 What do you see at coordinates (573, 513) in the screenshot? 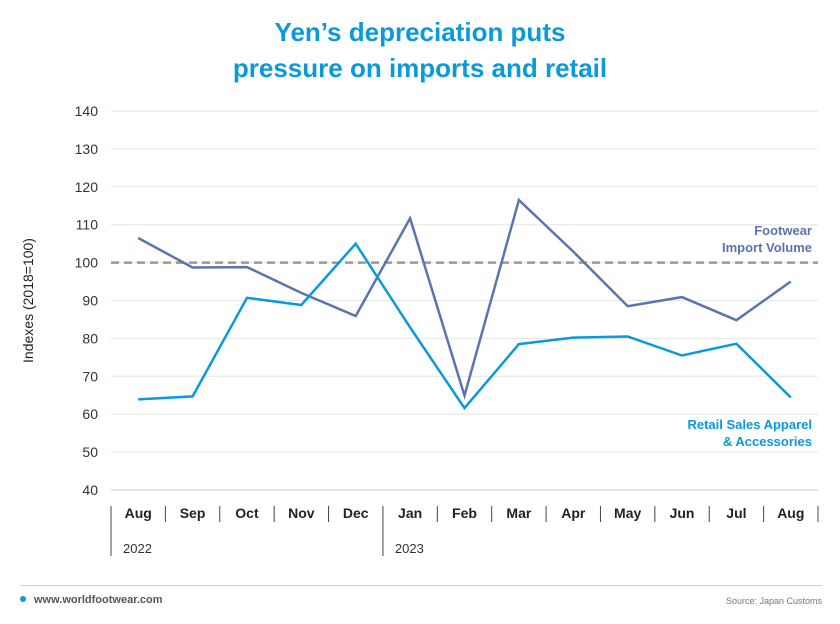
I see `x-tick-label: Apr` at bounding box center [573, 513].